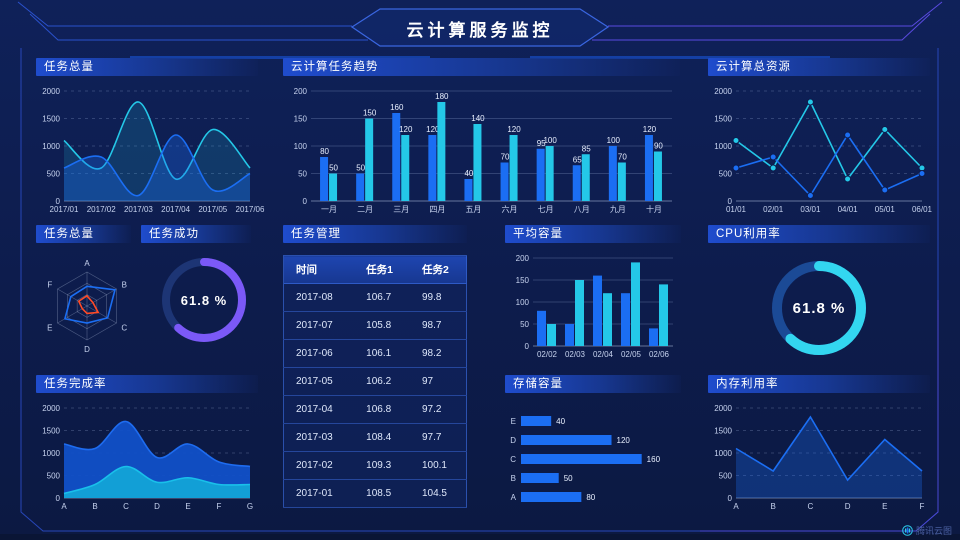 The image size is (960, 540). What do you see at coordinates (382, 437) in the screenshot?
I see `table-cell: 108.4` at bounding box center [382, 437].